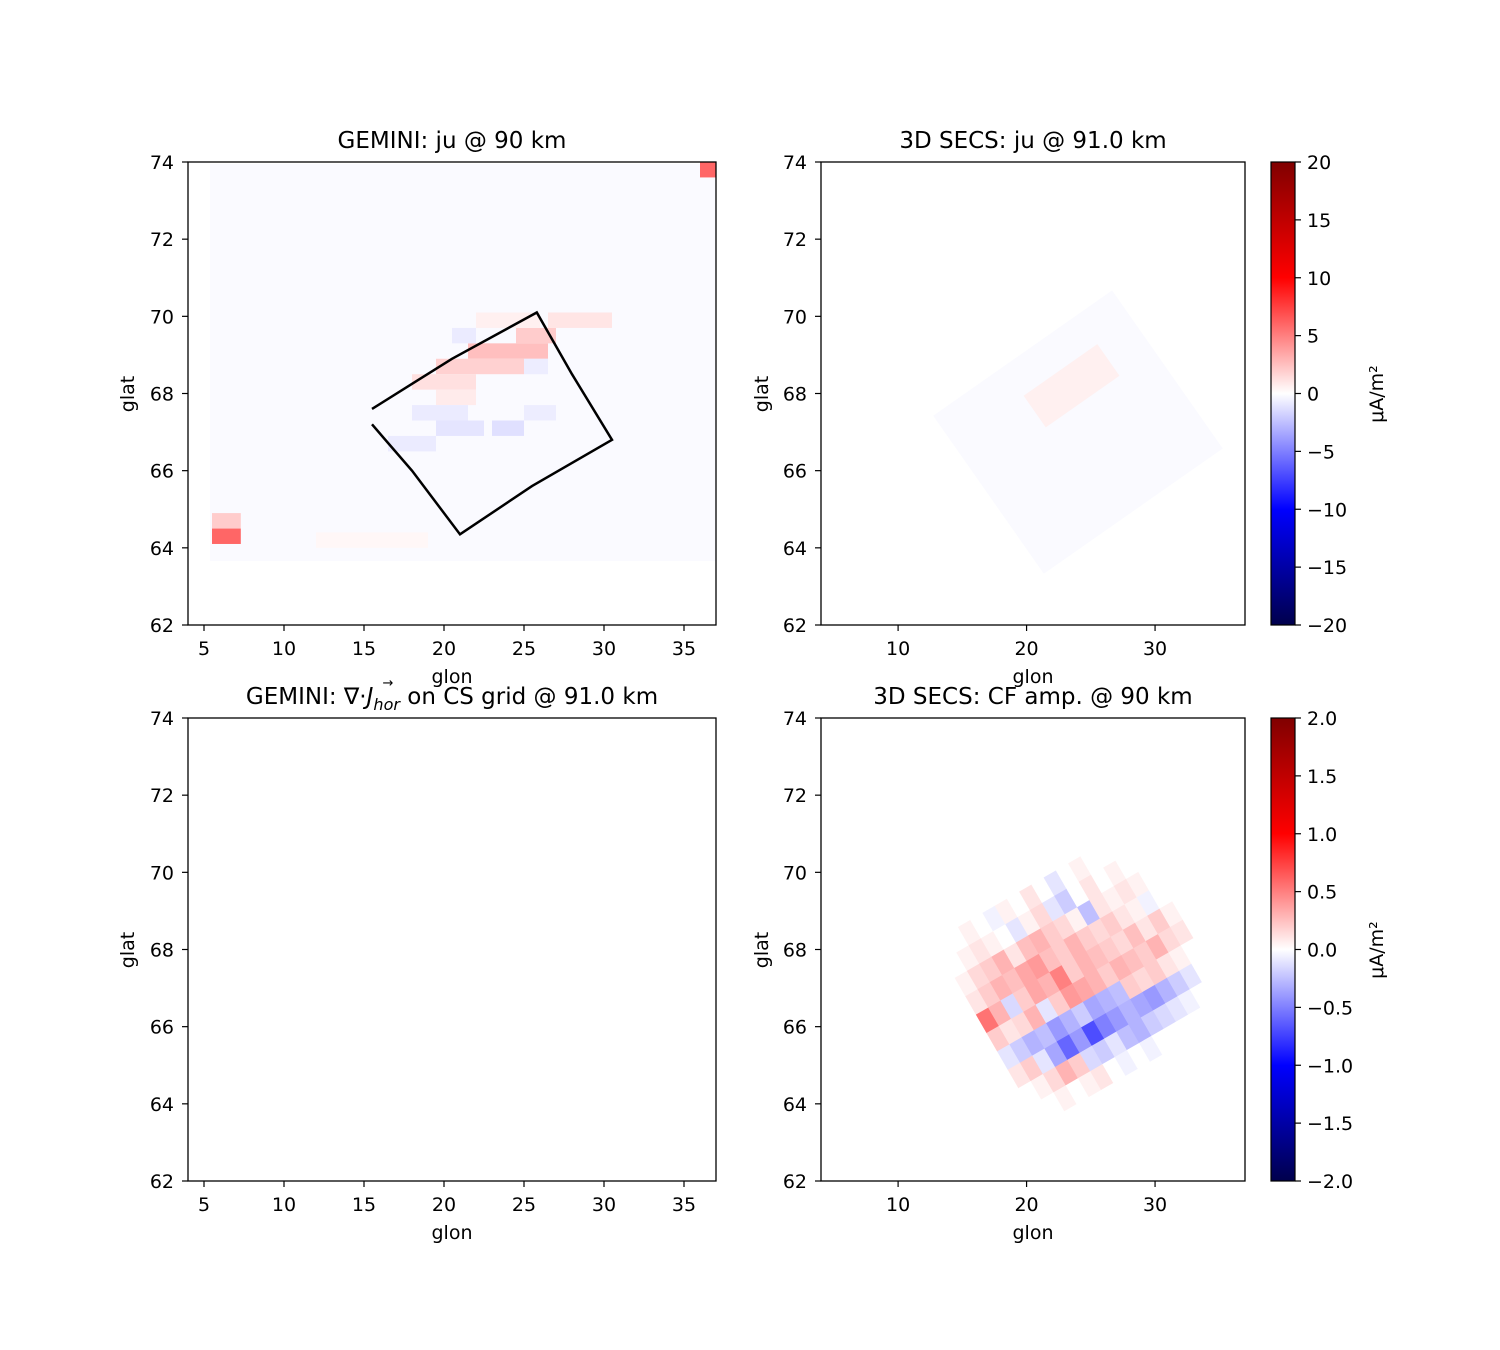 This screenshot has width=1500, height=1350. Describe the element at coordinates (492, 423) in the screenshot. I see `region-outline` at that location.